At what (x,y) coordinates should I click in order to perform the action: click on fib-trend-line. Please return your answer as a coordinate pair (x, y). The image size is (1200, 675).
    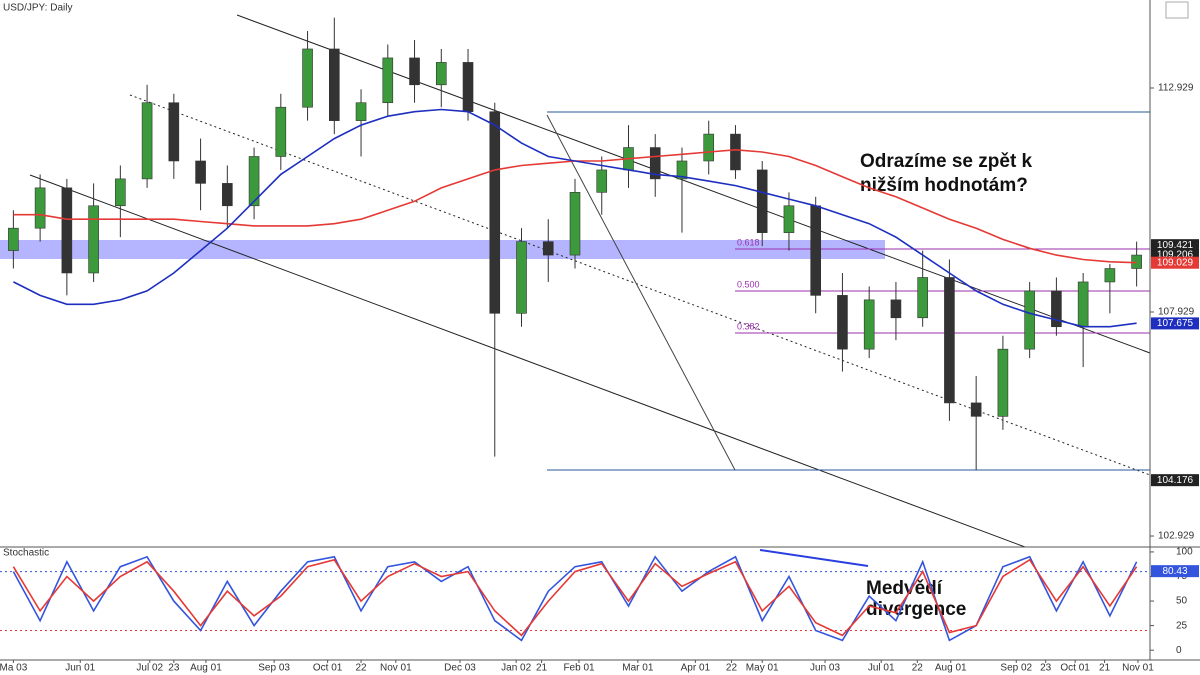
    Looking at the image, I should click on (641, 292).